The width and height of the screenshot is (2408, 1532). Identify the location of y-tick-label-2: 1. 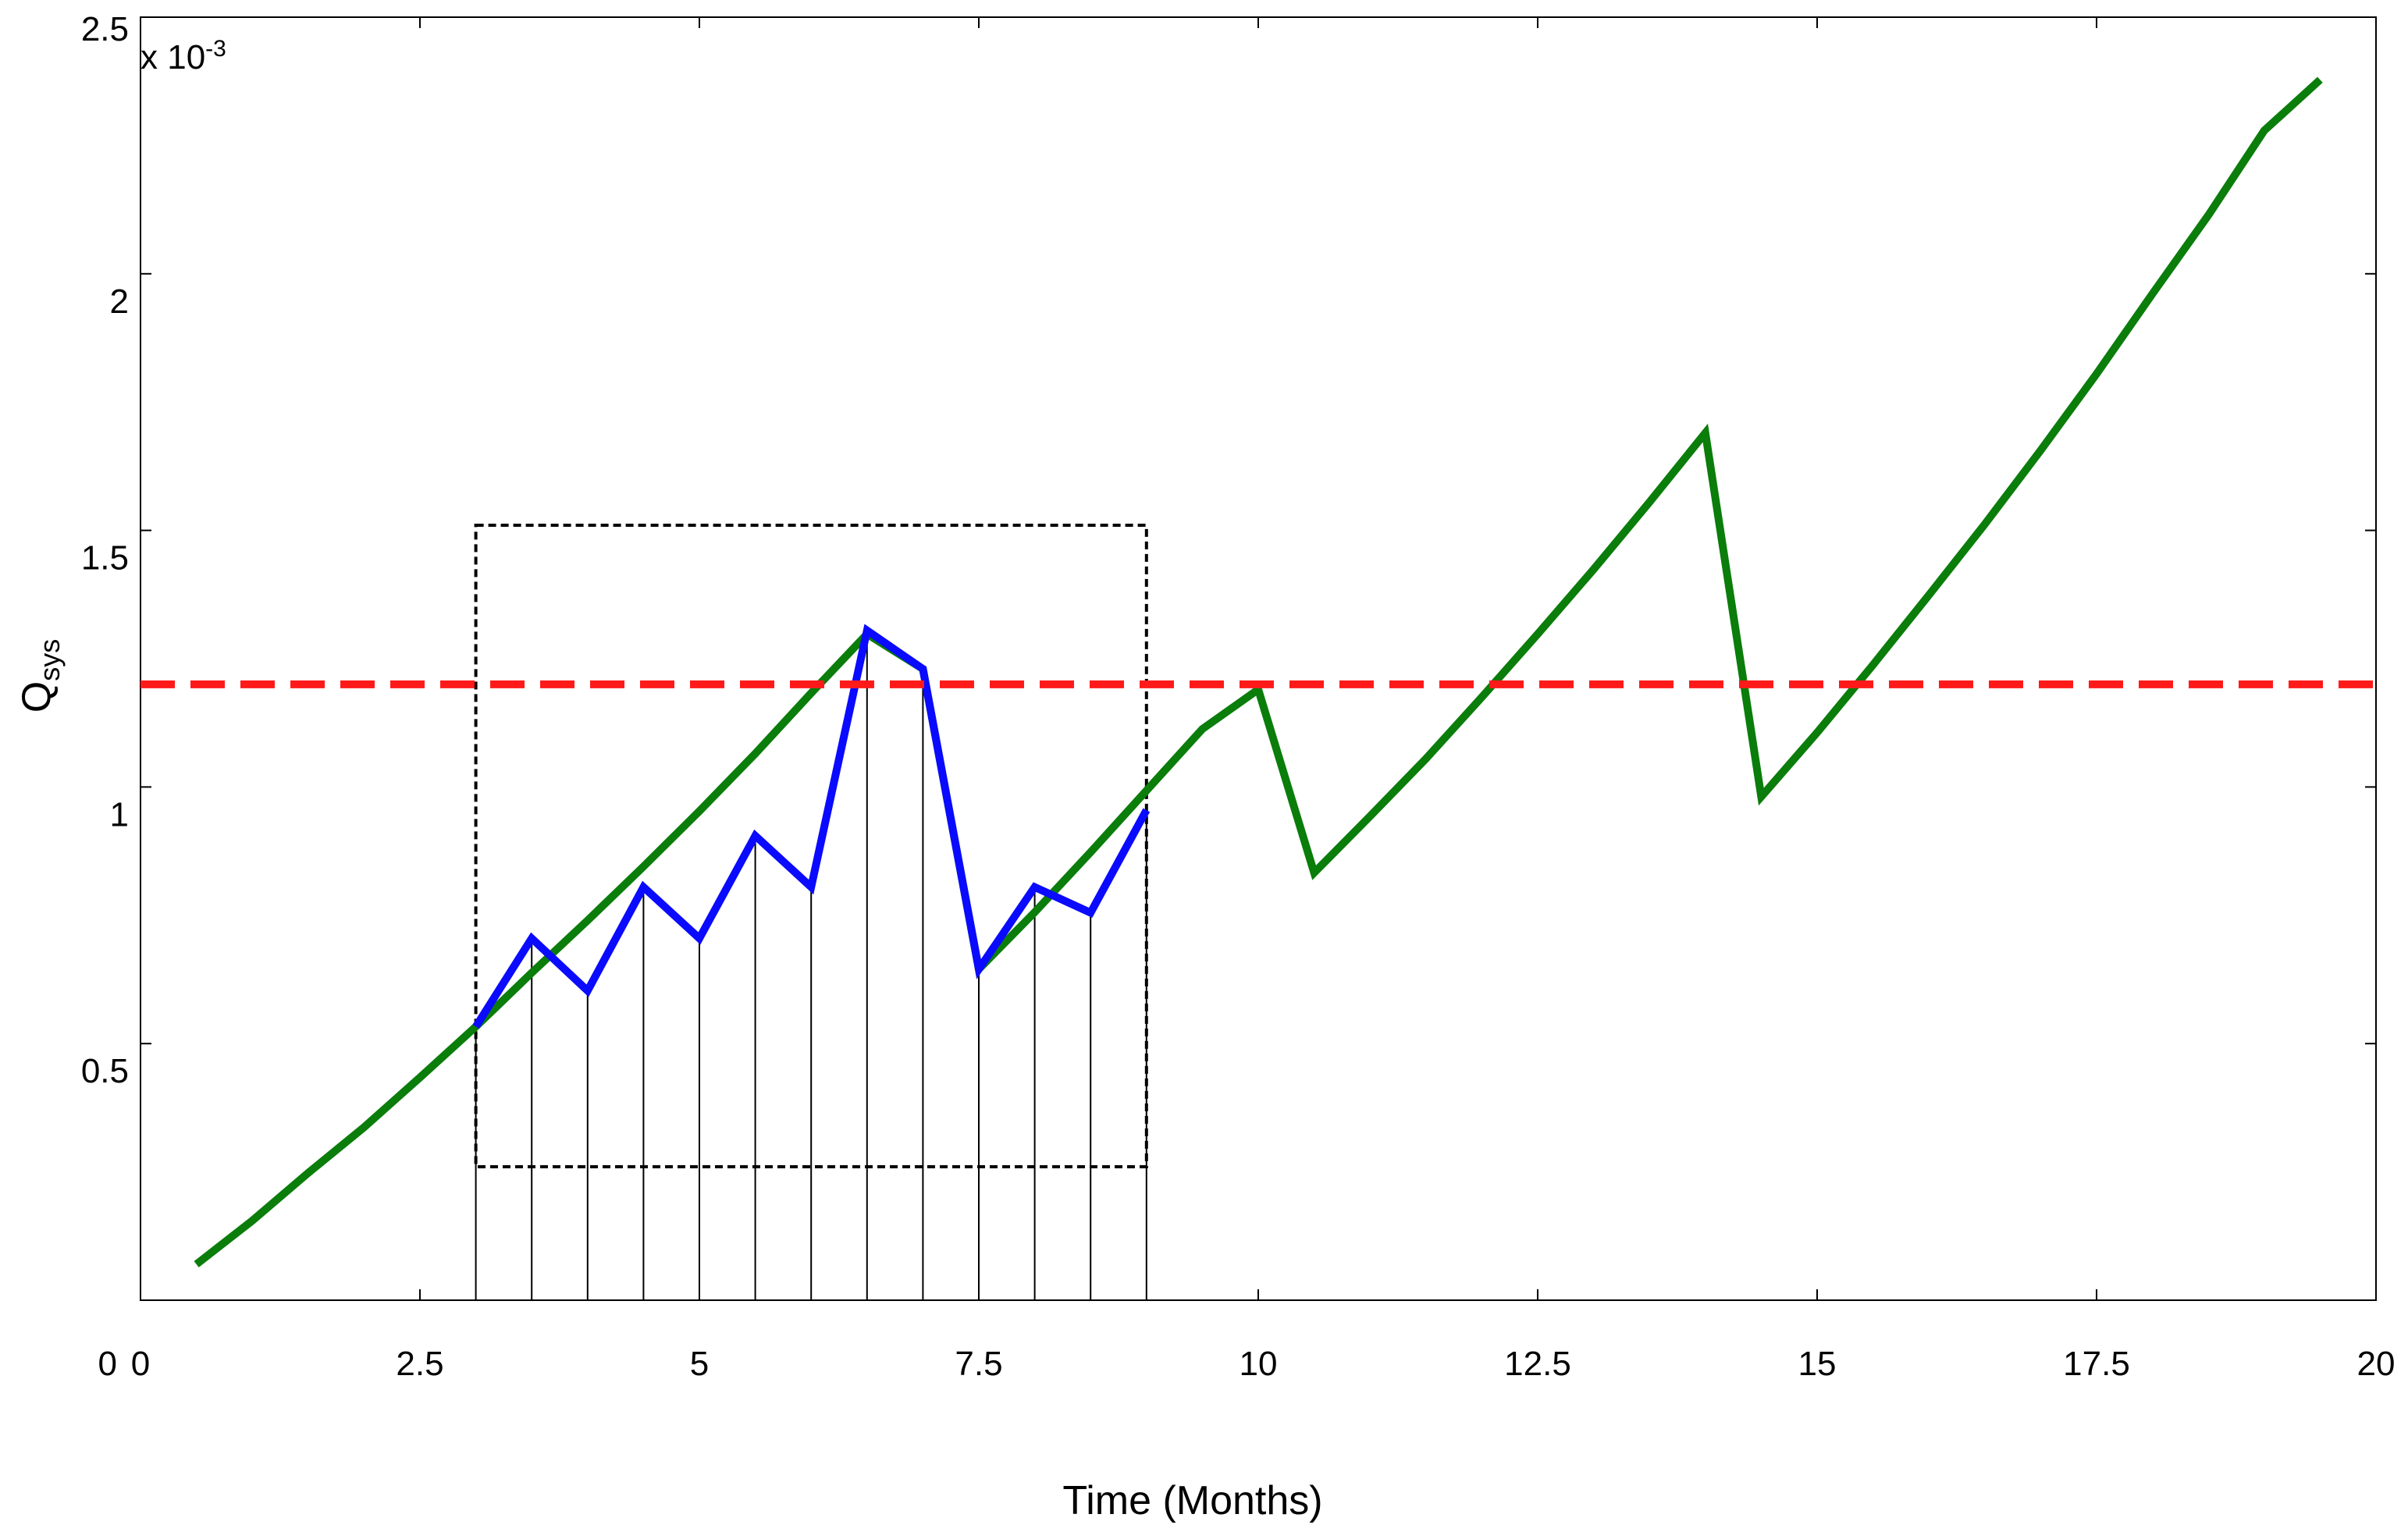
(119, 814).